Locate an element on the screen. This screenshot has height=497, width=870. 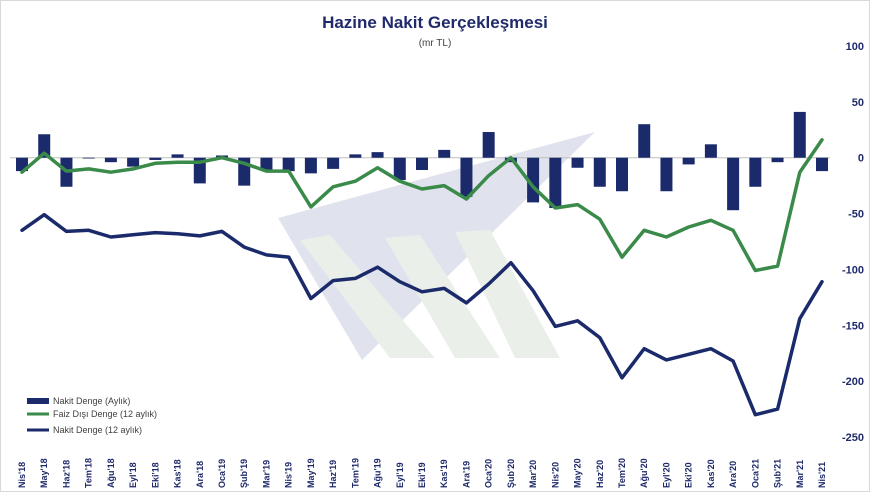
x-tick-label: Eki'18 is located at coordinates (155, 475).